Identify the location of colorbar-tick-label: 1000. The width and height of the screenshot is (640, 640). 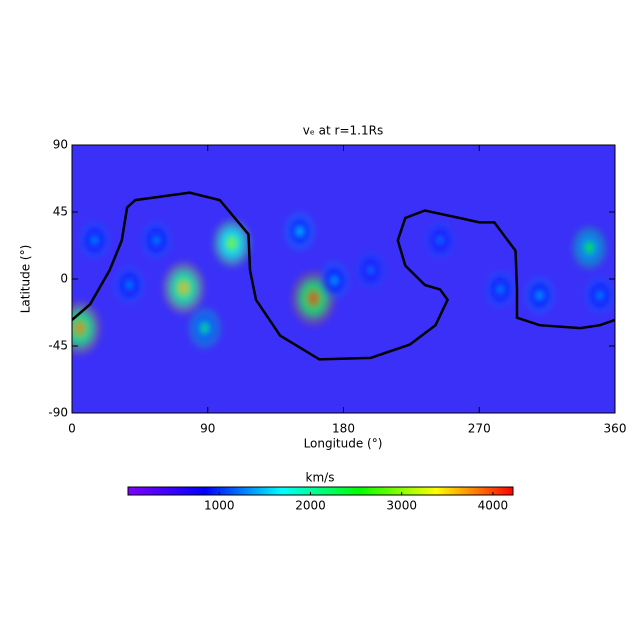
(219, 506).